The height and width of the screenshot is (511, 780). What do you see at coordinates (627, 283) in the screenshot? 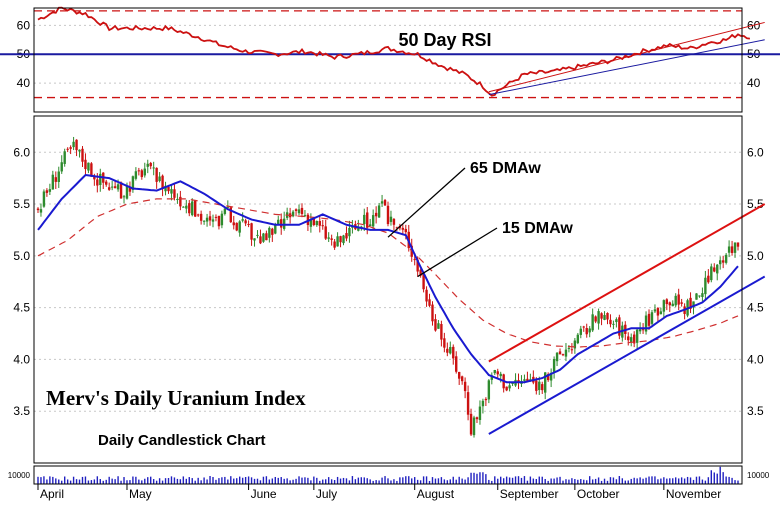
I see `channel-upper-line` at bounding box center [627, 283].